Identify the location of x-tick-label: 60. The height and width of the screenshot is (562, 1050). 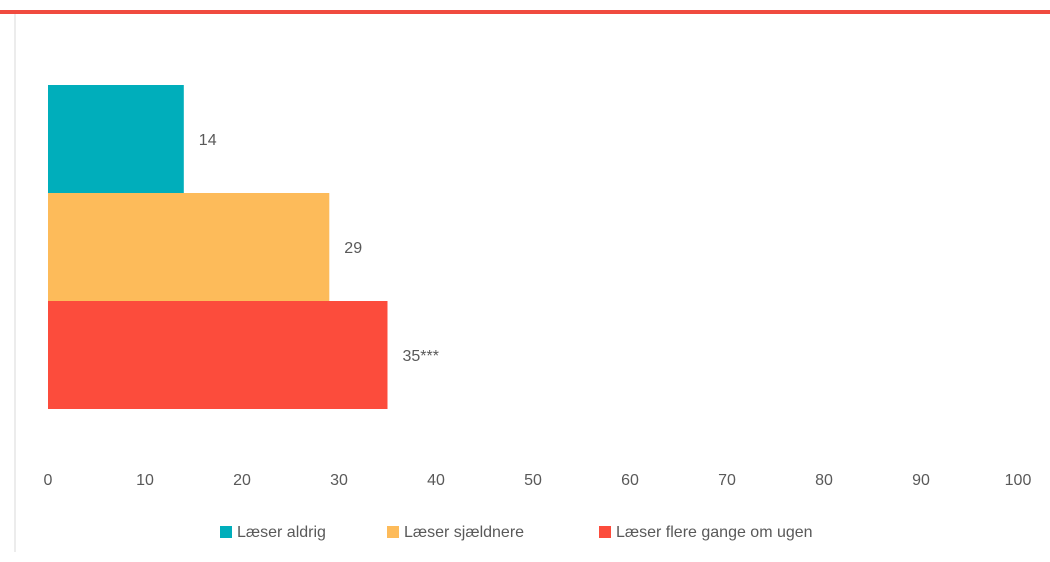
(630, 480).